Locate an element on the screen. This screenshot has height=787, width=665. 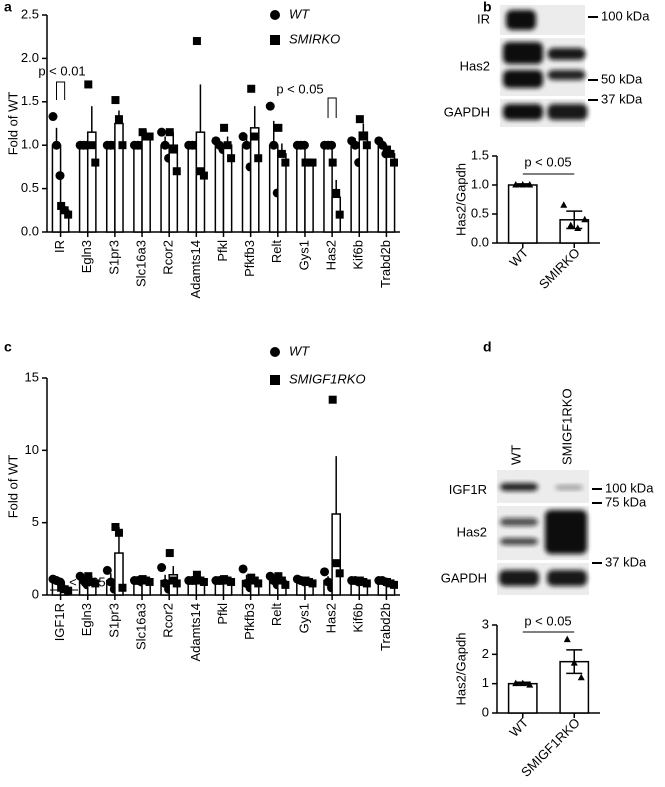
y-tick-label: 3 is located at coordinates (485, 623).